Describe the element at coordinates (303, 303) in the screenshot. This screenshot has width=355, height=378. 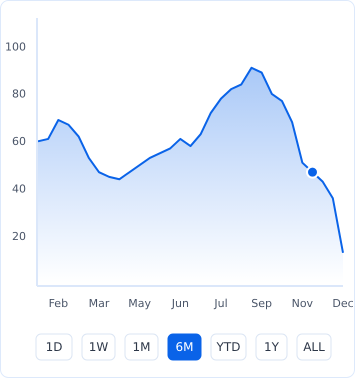
I see `x-tick-label: Nov` at that location.